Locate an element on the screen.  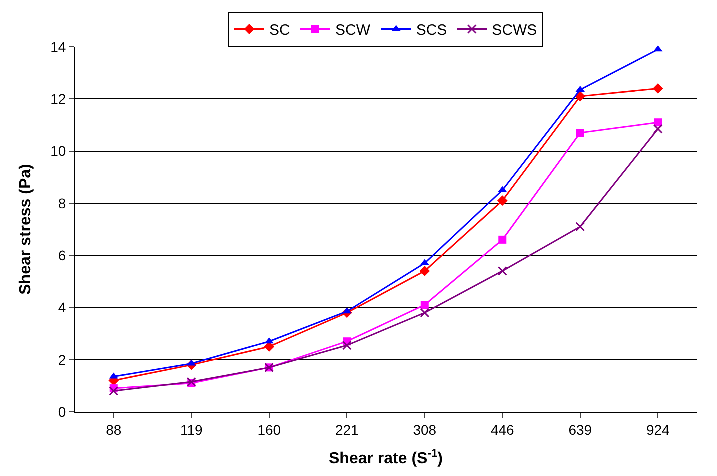
y-tick-label: 14 is located at coordinates (58, 46).